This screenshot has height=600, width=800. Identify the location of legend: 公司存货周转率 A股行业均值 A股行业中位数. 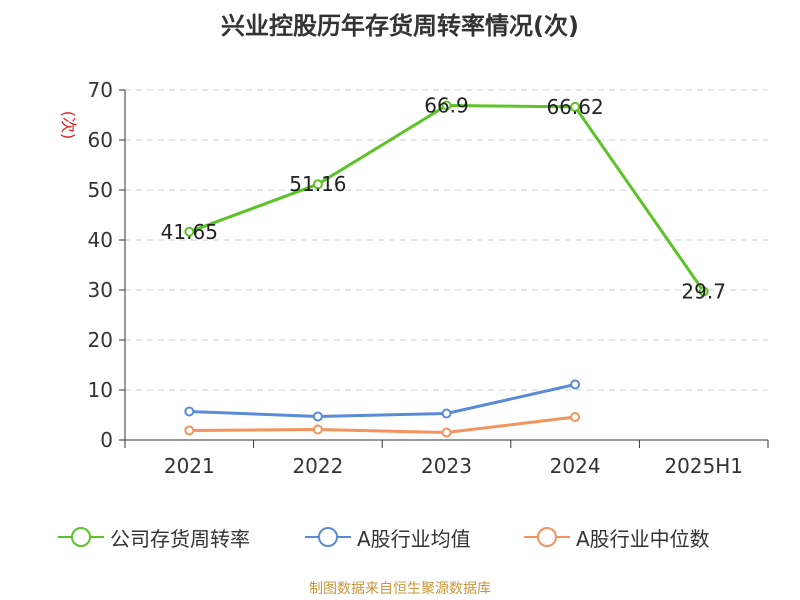
(400, 537).